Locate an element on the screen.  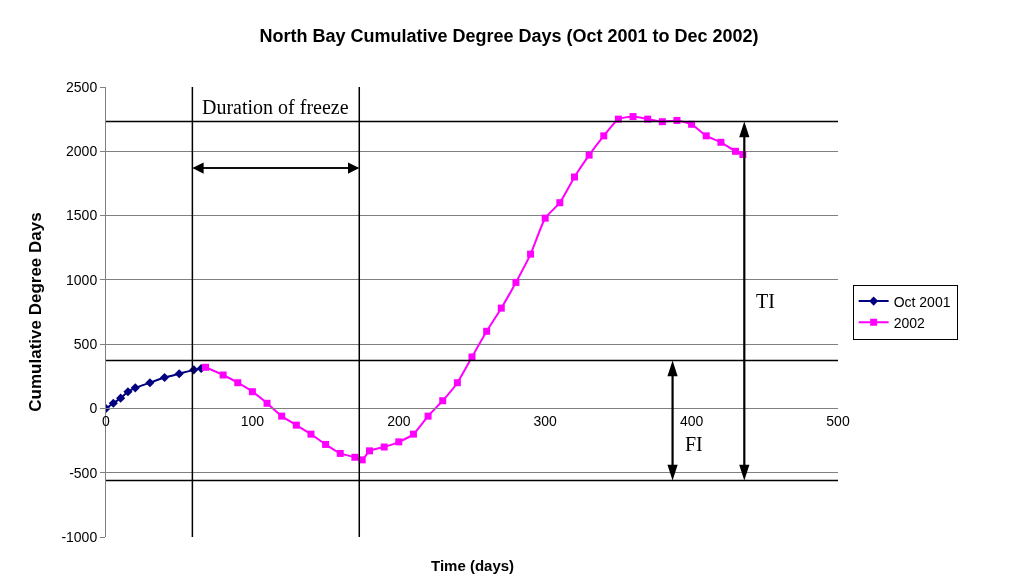
x-axis-title: Time (days) is located at coordinates (473, 565).